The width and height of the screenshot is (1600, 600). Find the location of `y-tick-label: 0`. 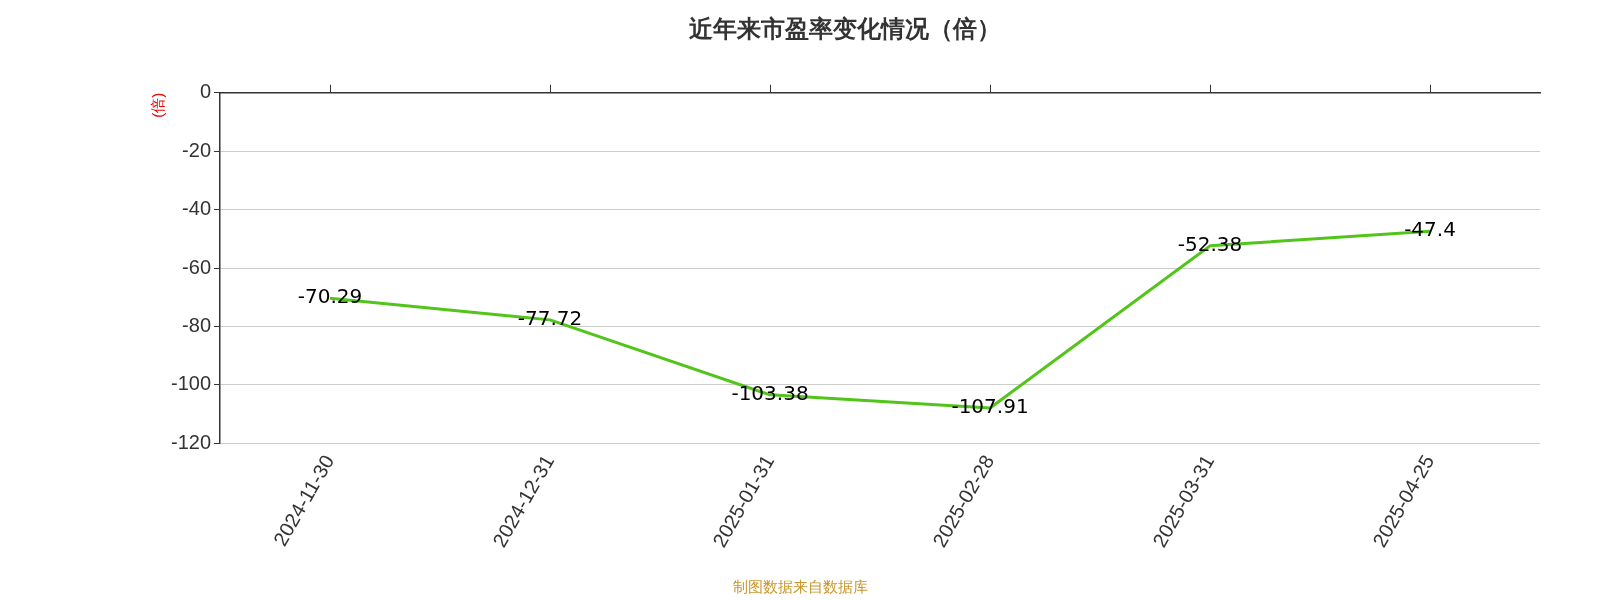

y-tick-label: 0 is located at coordinates (205, 91).